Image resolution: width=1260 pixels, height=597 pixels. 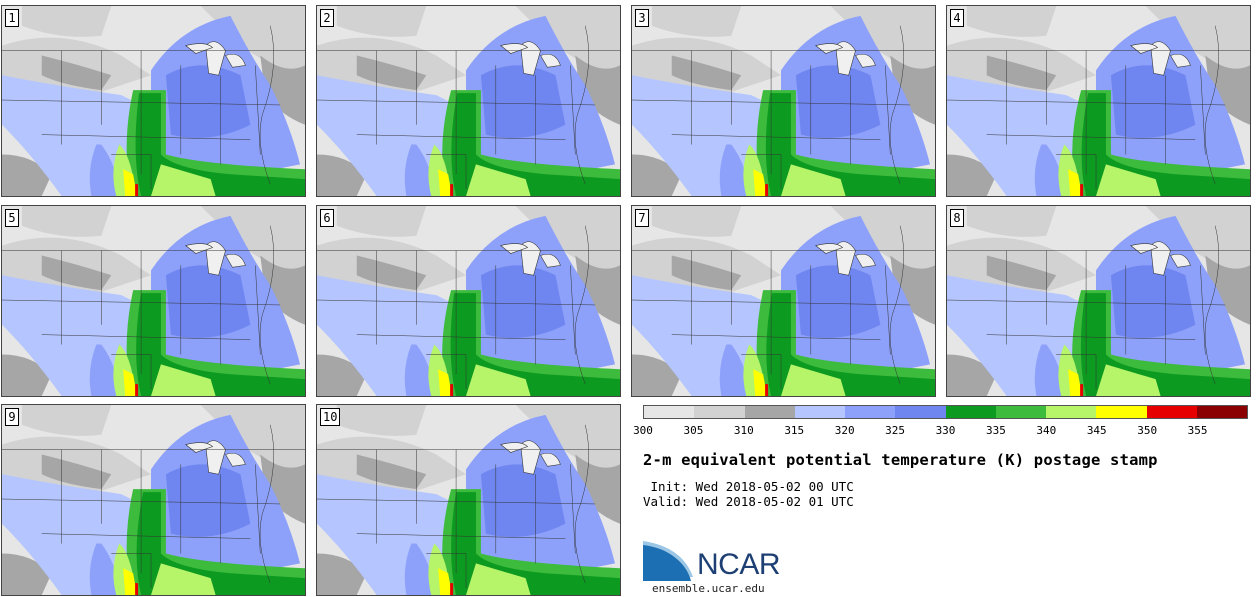 I want to click on member-number-label: 8, so click(x=957, y=218).